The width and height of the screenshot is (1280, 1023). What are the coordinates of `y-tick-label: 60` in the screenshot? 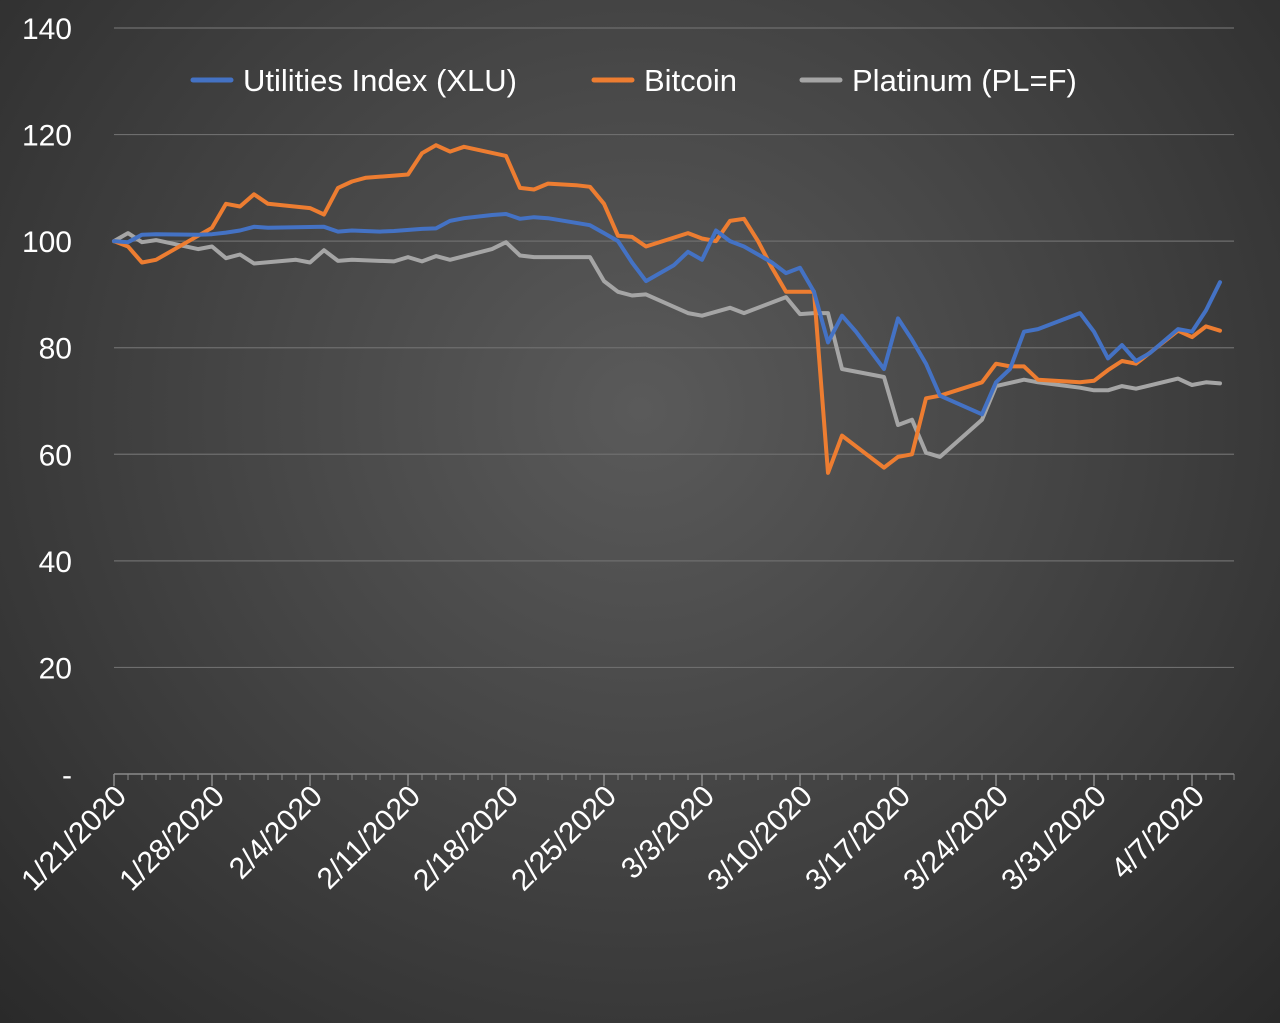 It's located at (55, 455).